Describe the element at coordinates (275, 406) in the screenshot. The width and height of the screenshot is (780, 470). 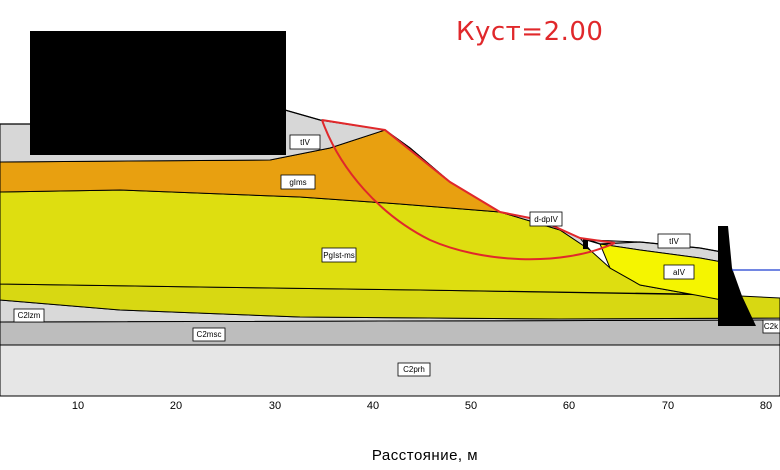
I see `x-tick-30: 30` at that location.